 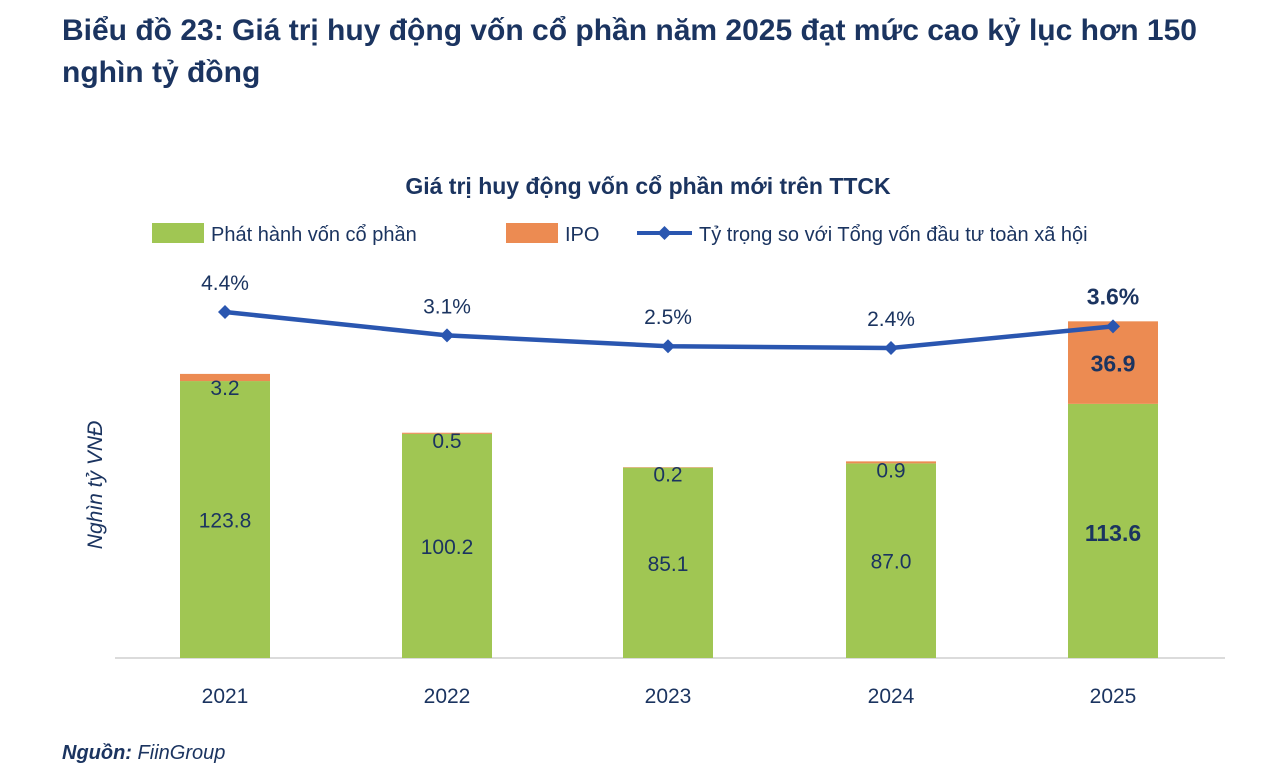 What do you see at coordinates (181, 753) in the screenshot?
I see `source-value: FiinGroup` at bounding box center [181, 753].